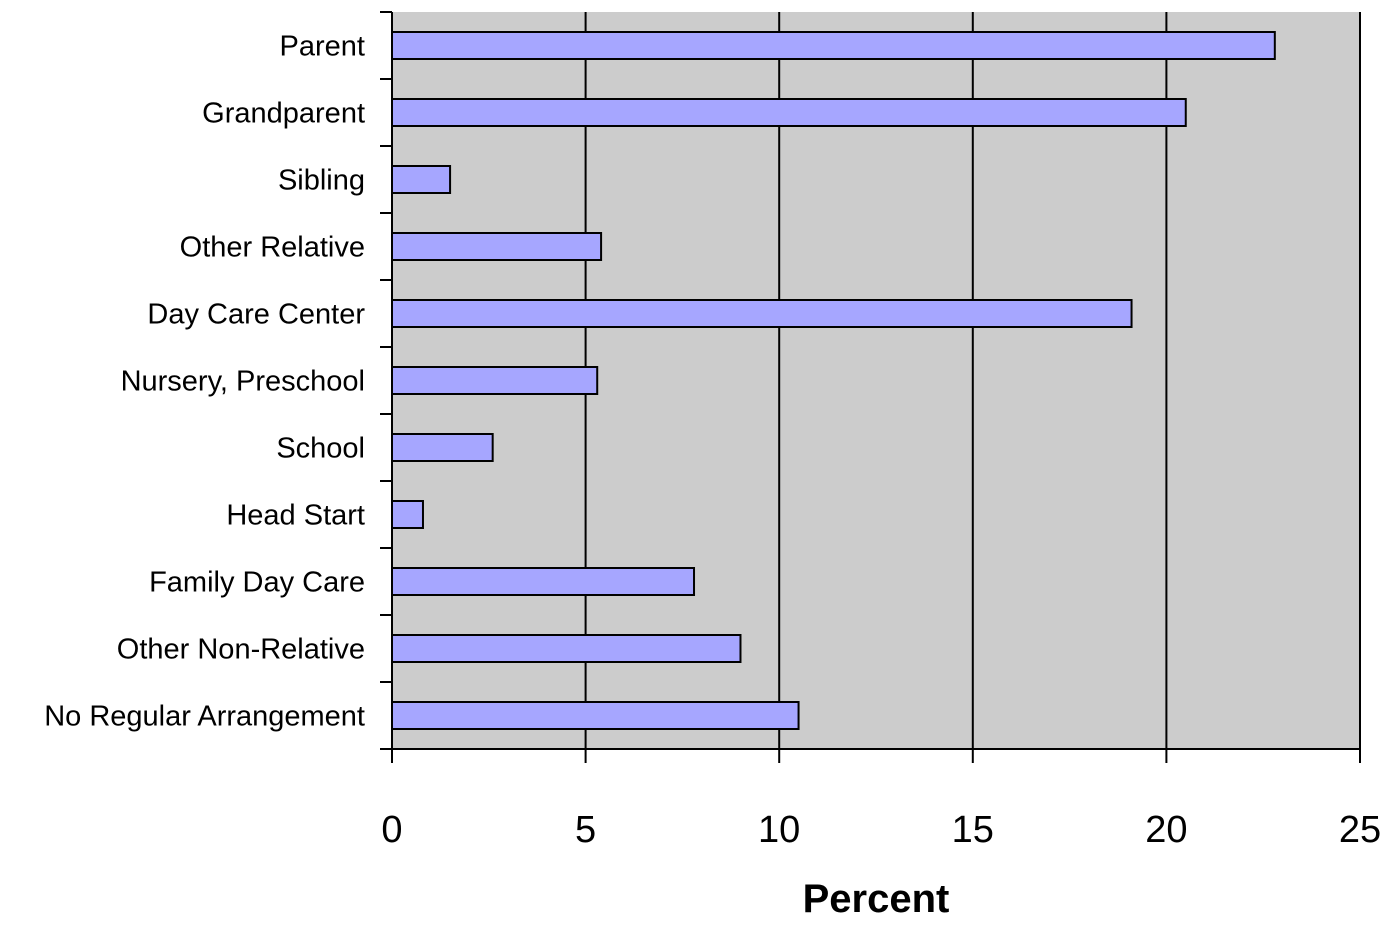 The image size is (1387, 925). Describe the element at coordinates (1360, 830) in the screenshot. I see `x-tick-label: 25` at that location.